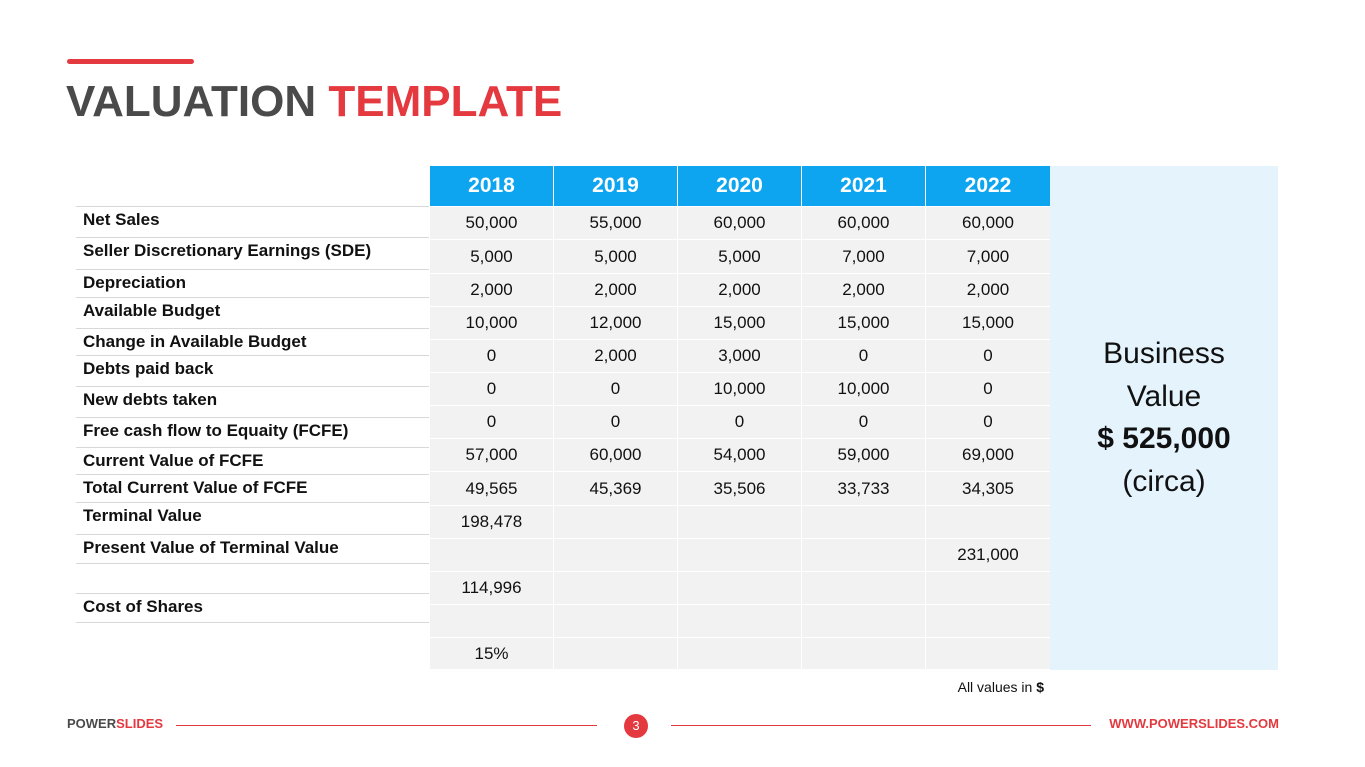 The height and width of the screenshot is (767, 1365). I want to click on footer-divider-left, so click(386, 725).